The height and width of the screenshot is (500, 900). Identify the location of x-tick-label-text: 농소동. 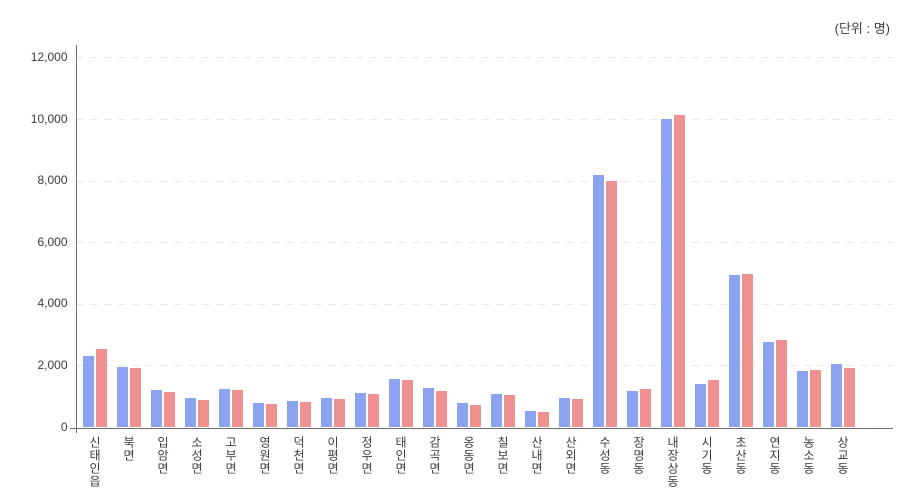
(808, 455).